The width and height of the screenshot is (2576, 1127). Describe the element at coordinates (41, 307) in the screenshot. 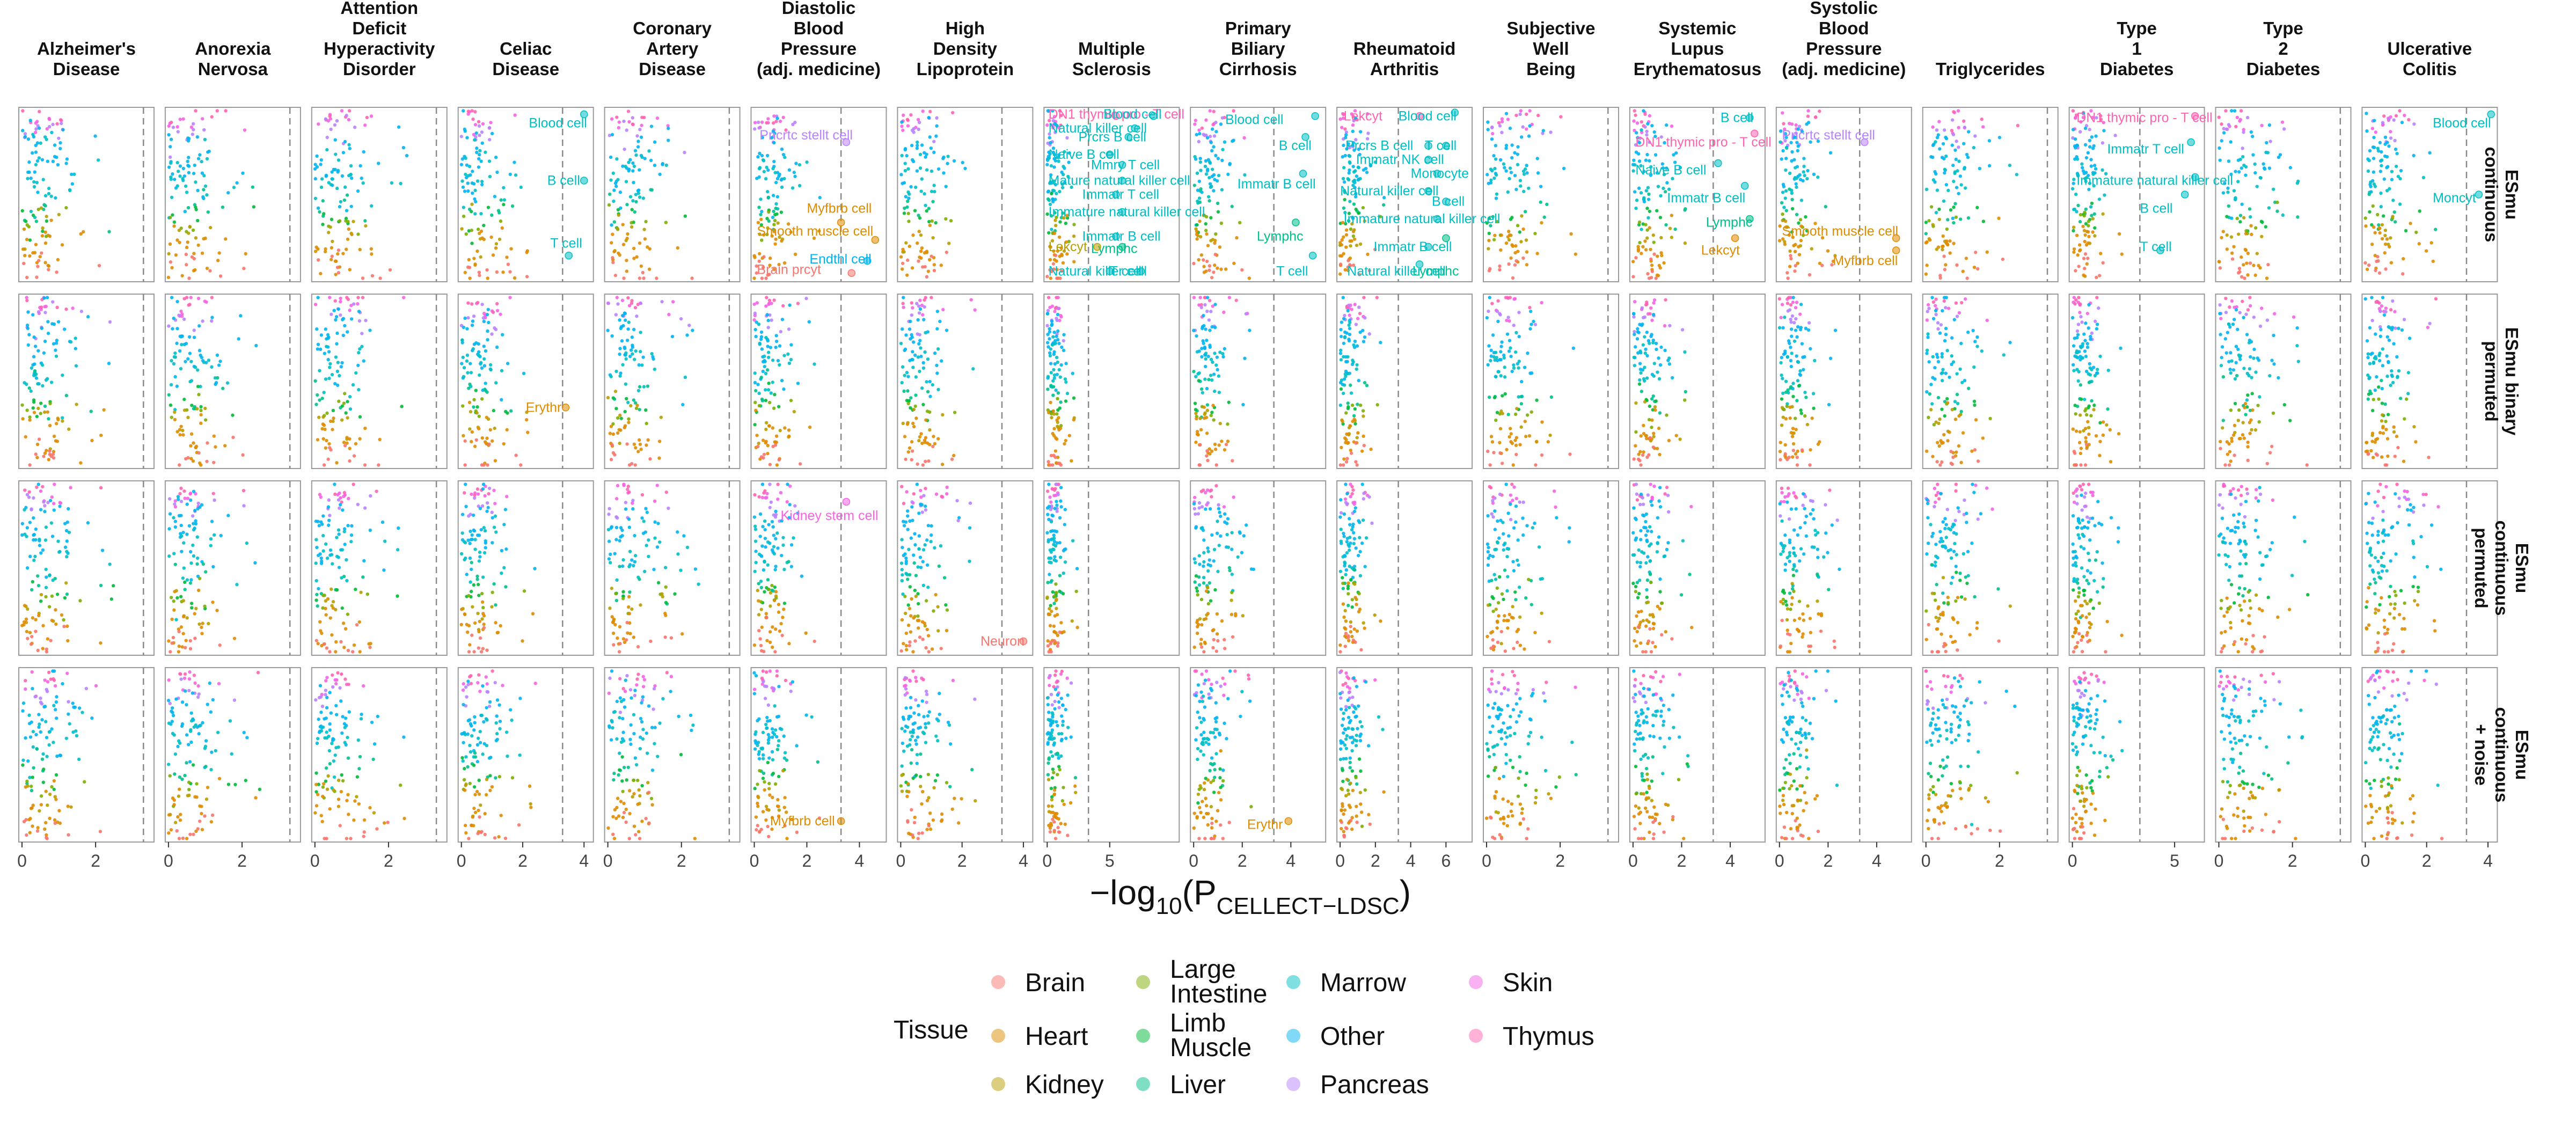

I see `point-thymus` at that location.